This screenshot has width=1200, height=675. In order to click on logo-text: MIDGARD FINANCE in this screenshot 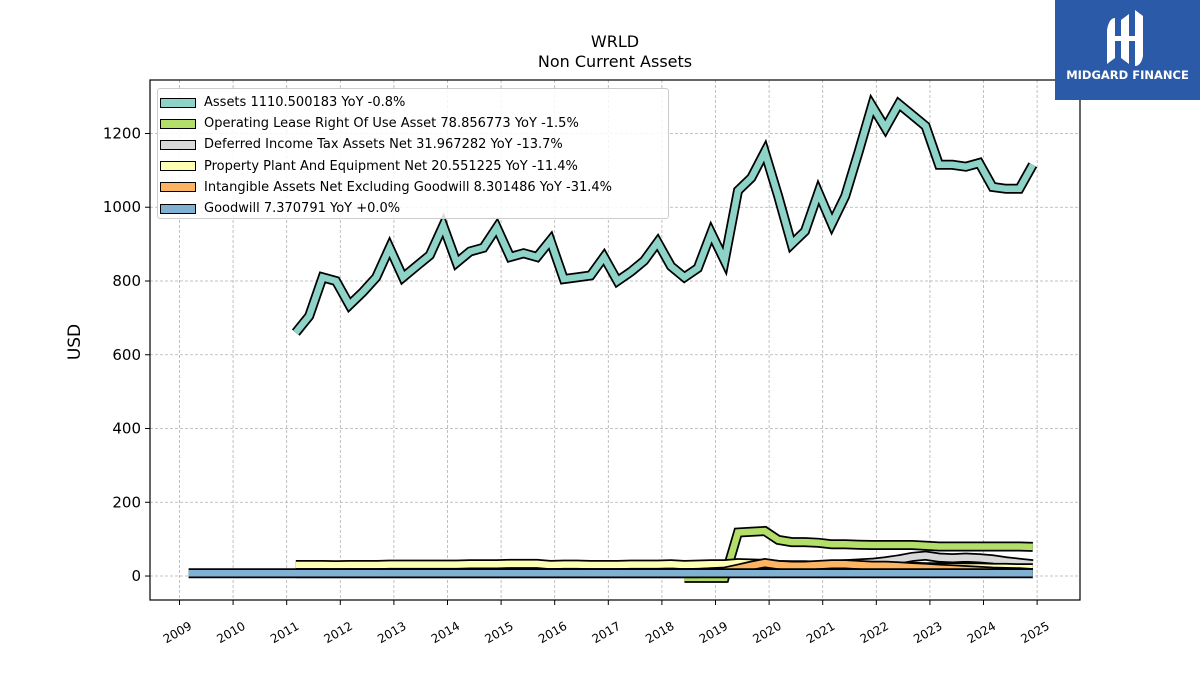, I will do `click(1127, 75)`.